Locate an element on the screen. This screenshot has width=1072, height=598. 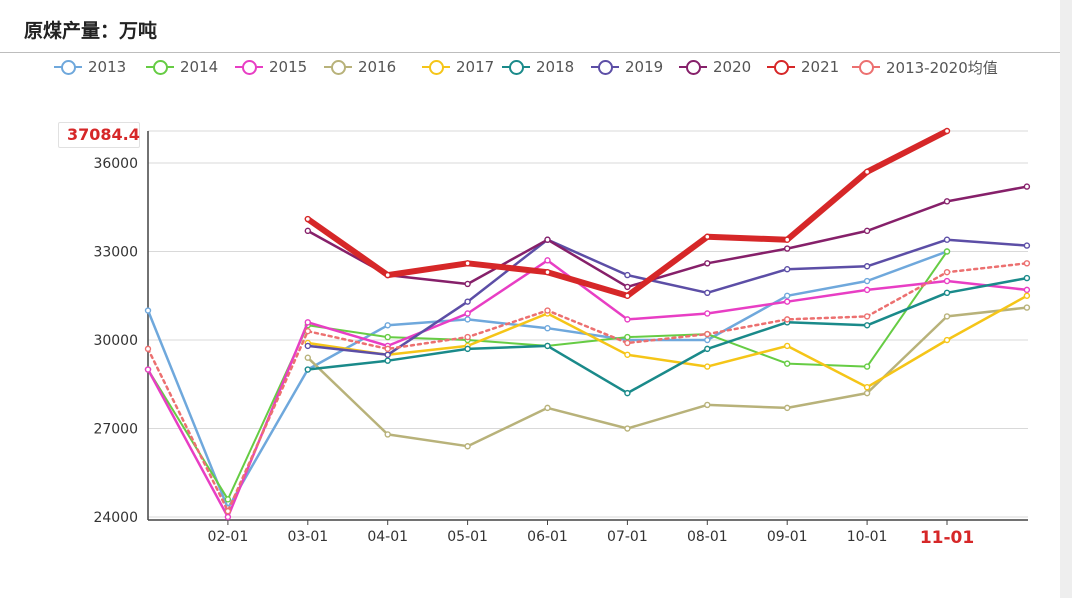
x-tick-label: 04-01 is located at coordinates (387, 537).